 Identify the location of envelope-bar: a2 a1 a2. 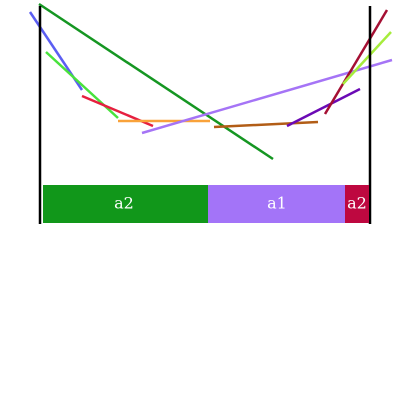
(206, 204).